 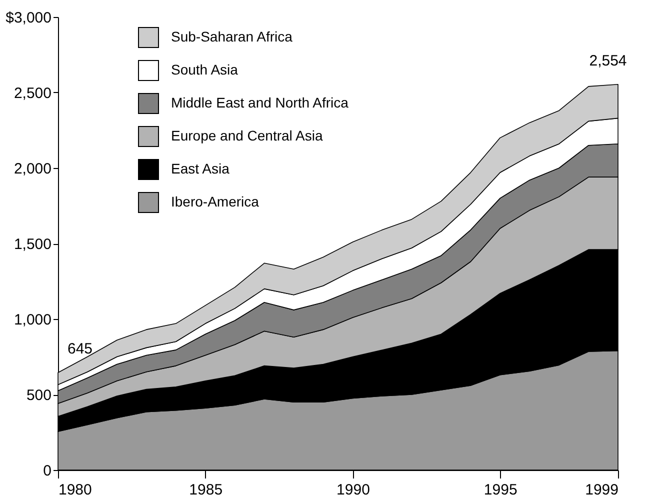 I want to click on legend-label: Ibero-America, so click(x=215, y=202).